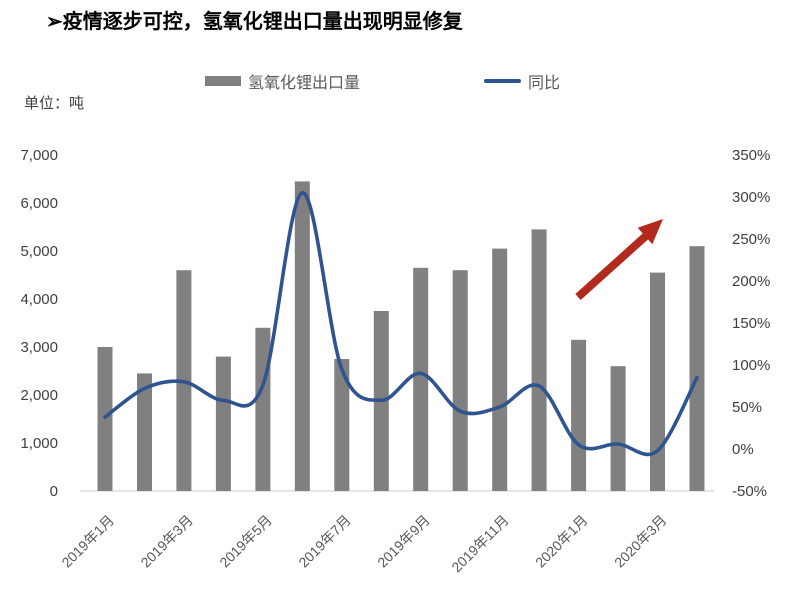  I want to click on x-axis-tick-label: 2019年1月, so click(87, 541).